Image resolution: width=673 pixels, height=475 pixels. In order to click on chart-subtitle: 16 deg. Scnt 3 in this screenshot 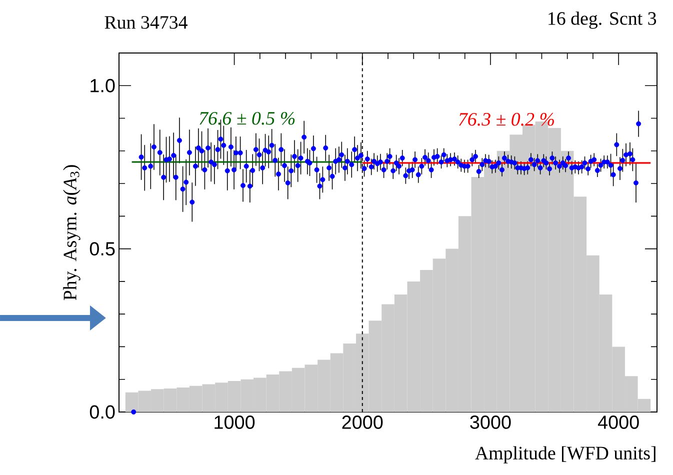, I will do `click(602, 20)`.